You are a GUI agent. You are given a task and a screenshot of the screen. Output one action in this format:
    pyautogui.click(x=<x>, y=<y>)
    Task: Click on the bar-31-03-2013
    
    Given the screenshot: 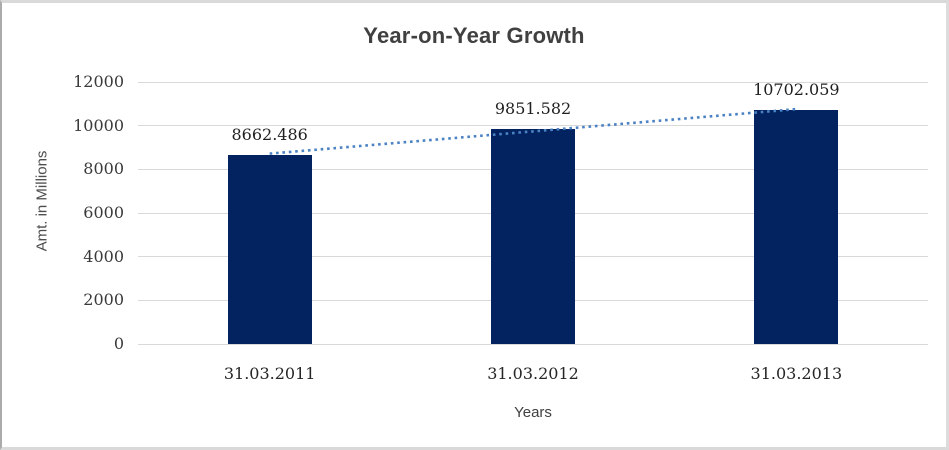 What is the action you would take?
    pyautogui.click(x=796, y=227)
    